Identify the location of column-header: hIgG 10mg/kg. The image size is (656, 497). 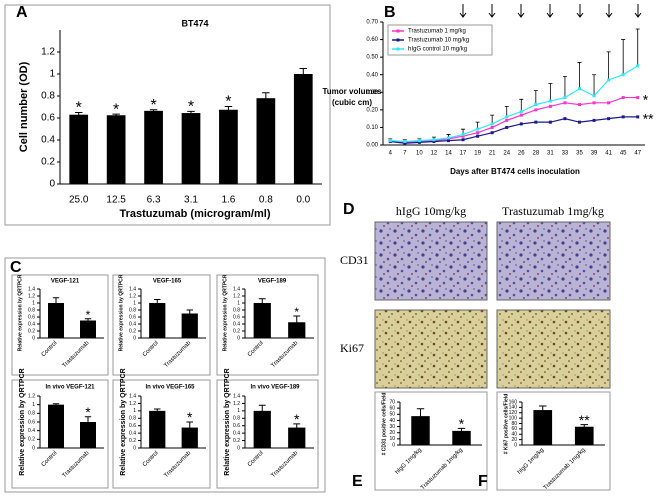
(431, 211).